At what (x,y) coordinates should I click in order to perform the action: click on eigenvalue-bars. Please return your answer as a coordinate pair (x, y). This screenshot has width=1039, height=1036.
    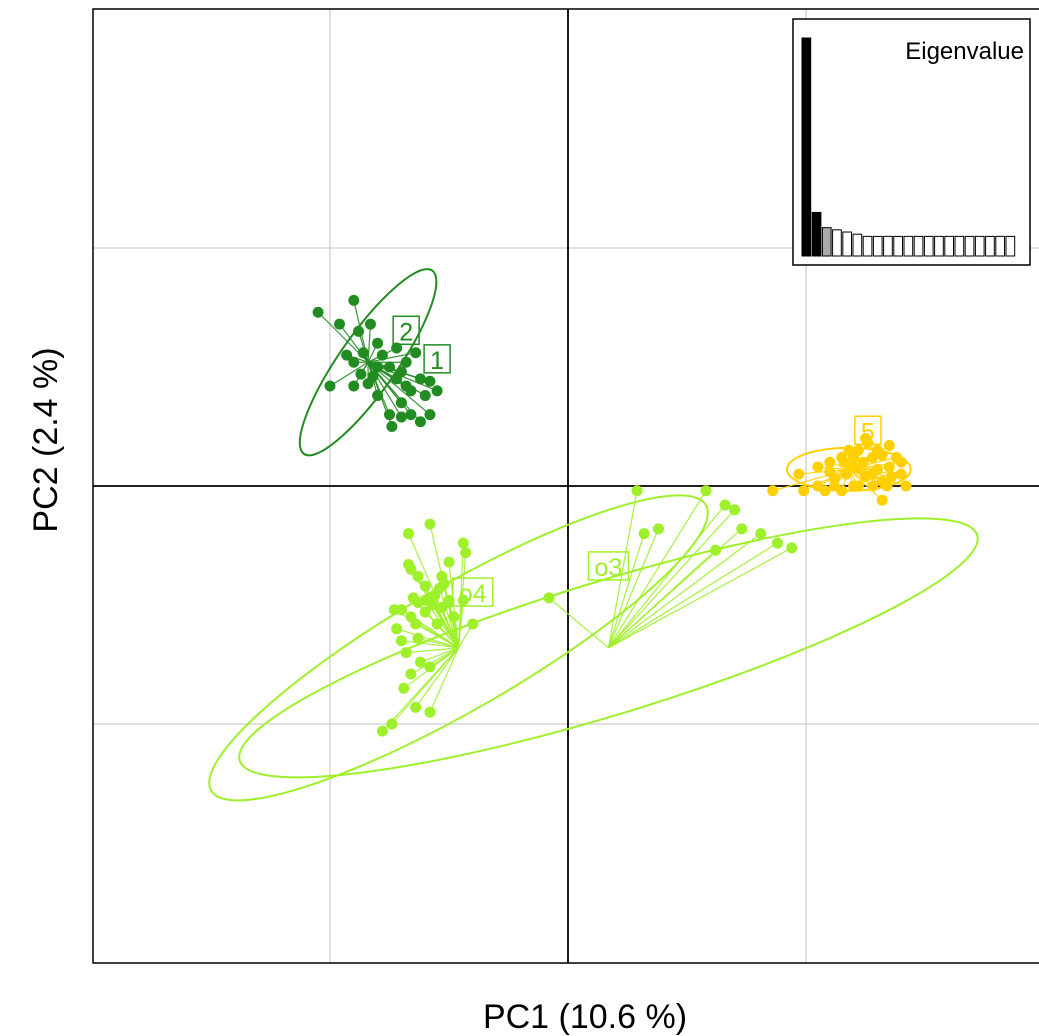
    Looking at the image, I should click on (908, 147).